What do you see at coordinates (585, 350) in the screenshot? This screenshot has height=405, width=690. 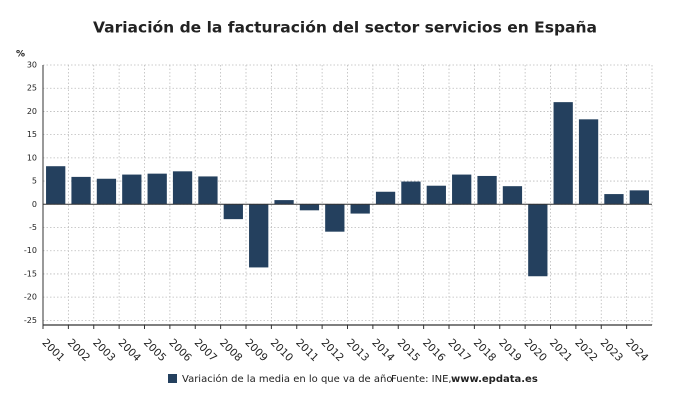 I see `x-tick-label: 2022` at bounding box center [585, 350].